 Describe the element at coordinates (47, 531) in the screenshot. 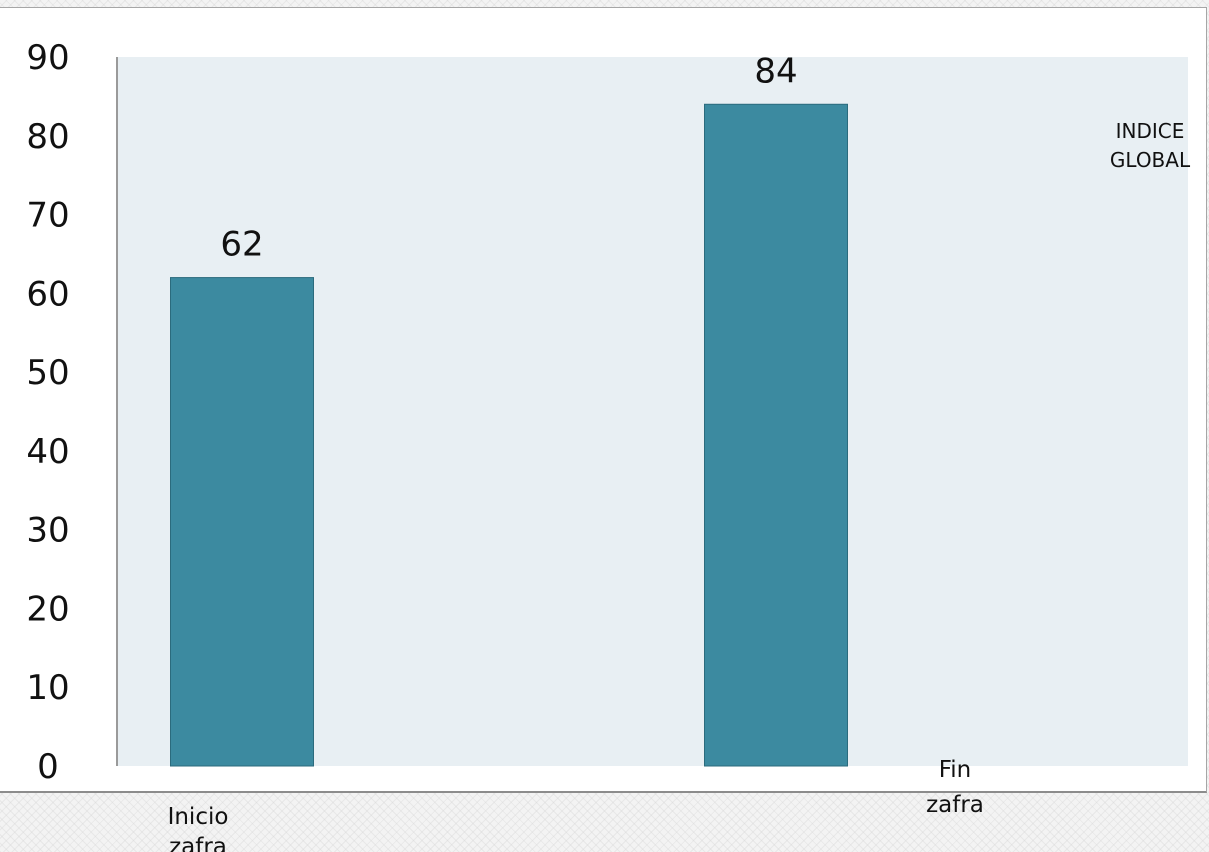

I see `y-tick-label: 30` at that location.